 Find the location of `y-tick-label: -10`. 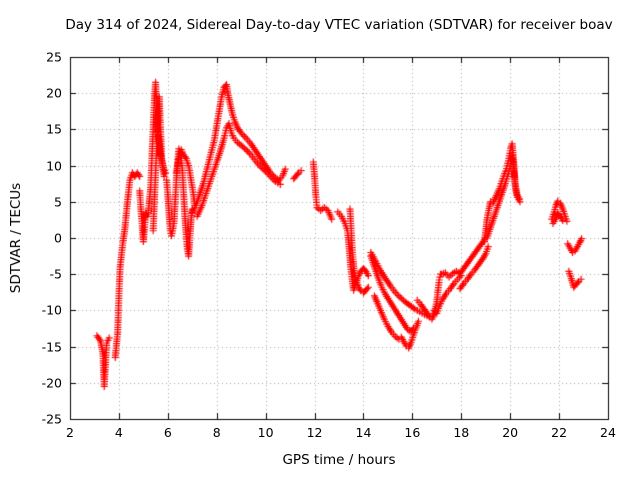

y-tick-label: -10 is located at coordinates (51, 310).